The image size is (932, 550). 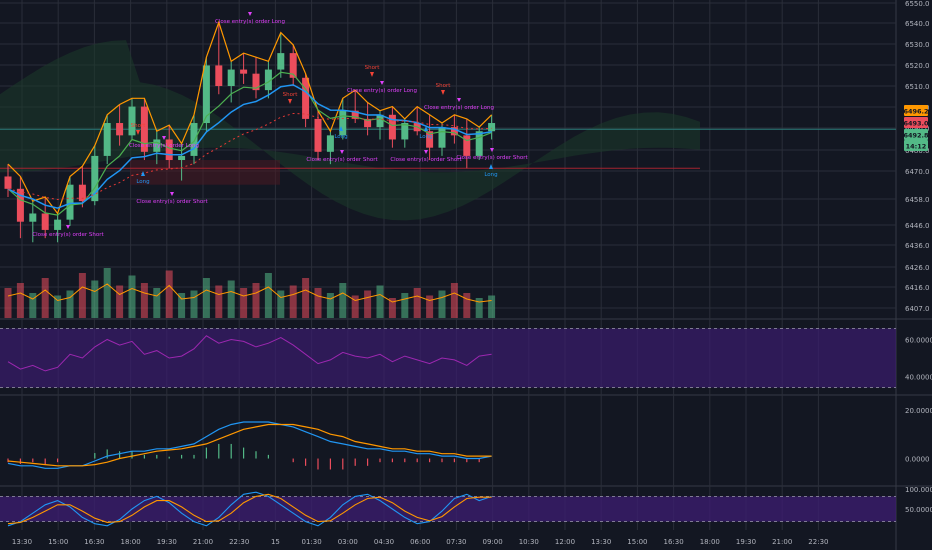 I want to click on ema-mid, so click(x=249, y=146).